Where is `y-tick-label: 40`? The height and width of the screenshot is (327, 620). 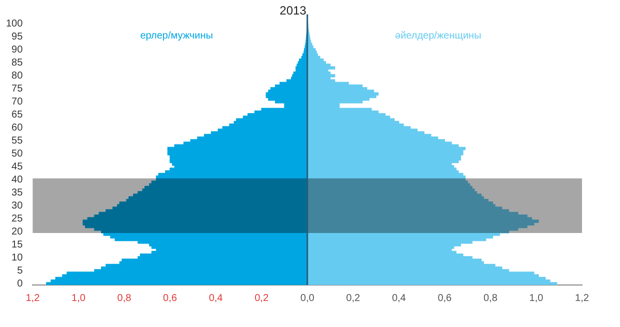
y-tick-label: 40 is located at coordinates (18, 180).